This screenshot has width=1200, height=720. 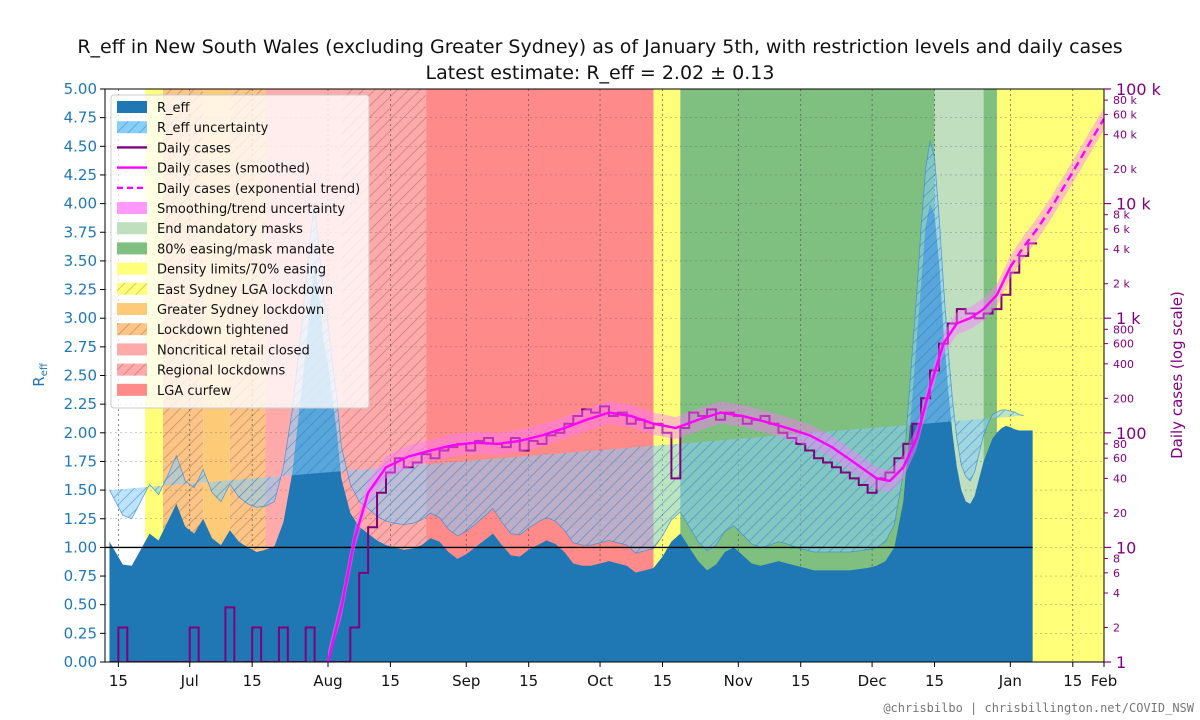 I want to click on legend-label: Daily cases, so click(x=194, y=148).